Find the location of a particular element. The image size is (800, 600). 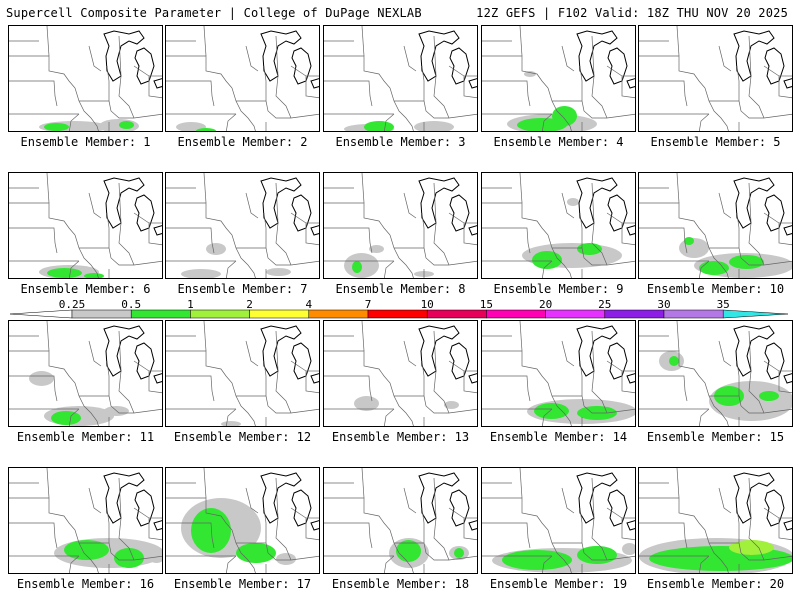

ensemble-member-label: Ensemble Member: 18 is located at coordinates (400, 584).